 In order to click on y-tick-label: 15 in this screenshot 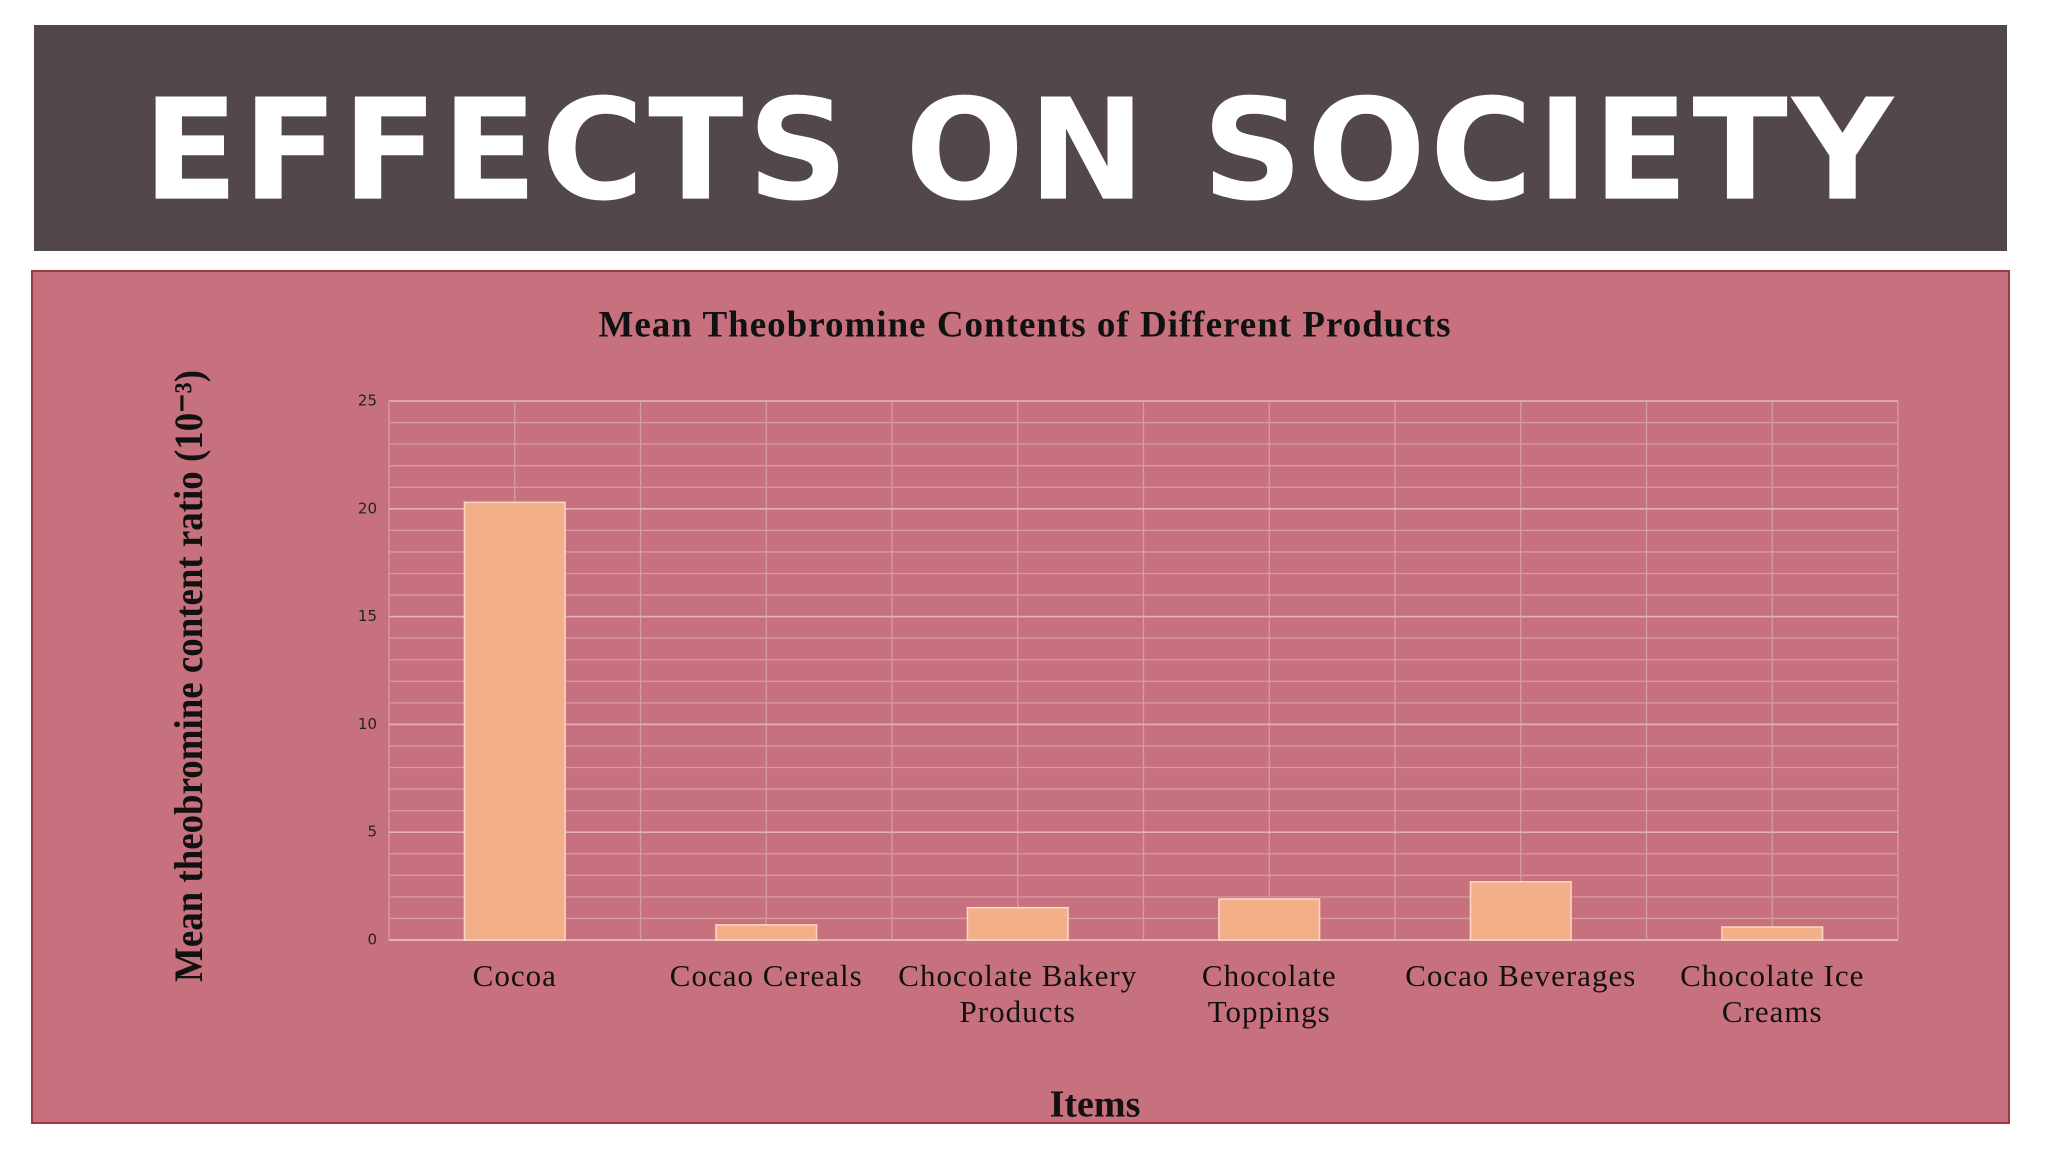, I will do `click(367, 616)`.